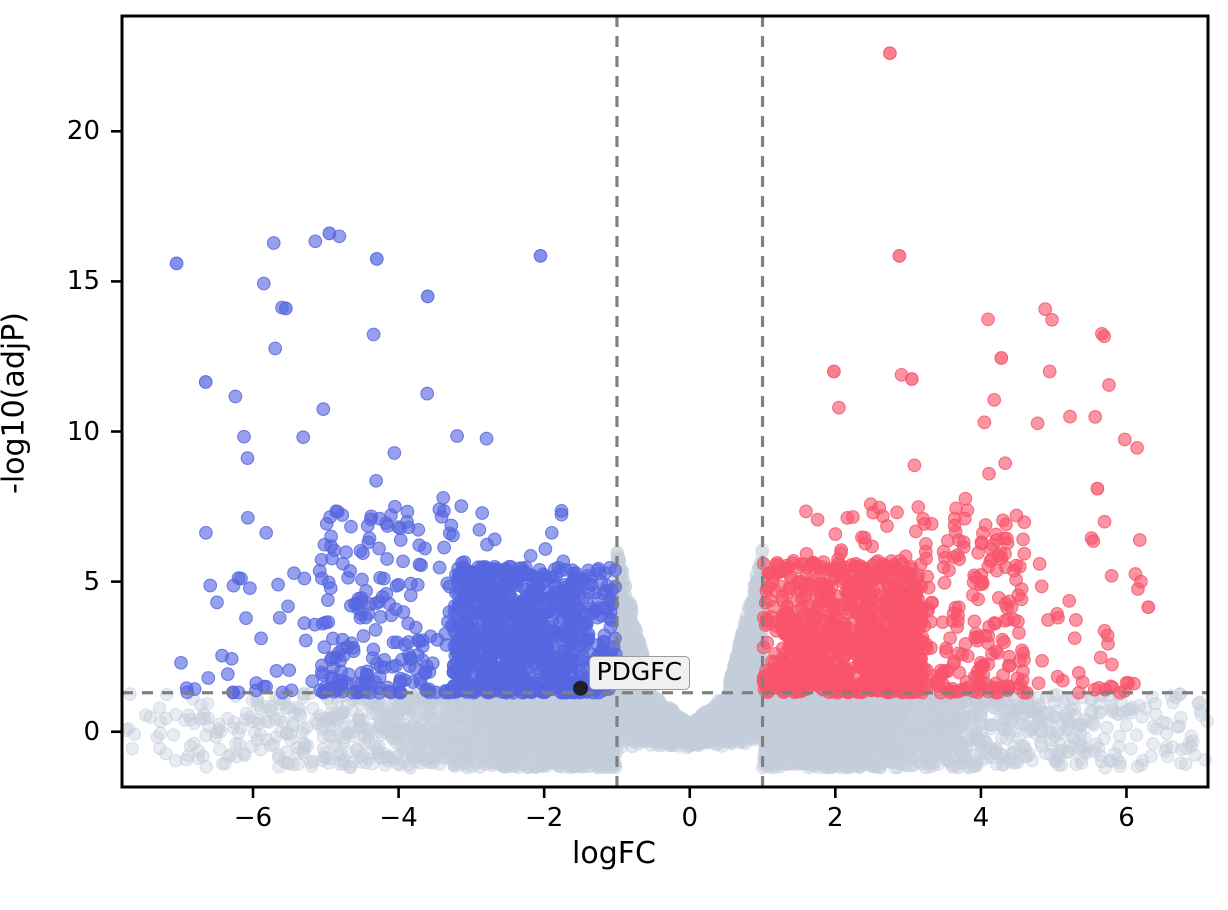 The image size is (1228, 910). What do you see at coordinates (70, 281) in the screenshot?
I see `y-tick-label: 15` at bounding box center [70, 281].